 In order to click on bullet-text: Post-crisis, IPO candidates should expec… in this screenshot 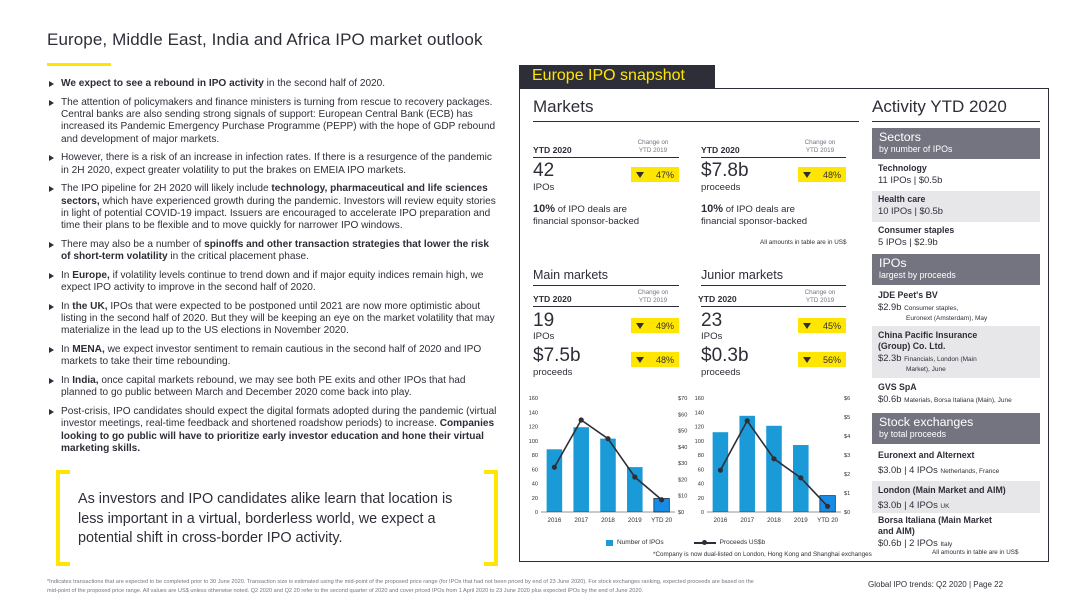, I will do `click(279, 417)`.